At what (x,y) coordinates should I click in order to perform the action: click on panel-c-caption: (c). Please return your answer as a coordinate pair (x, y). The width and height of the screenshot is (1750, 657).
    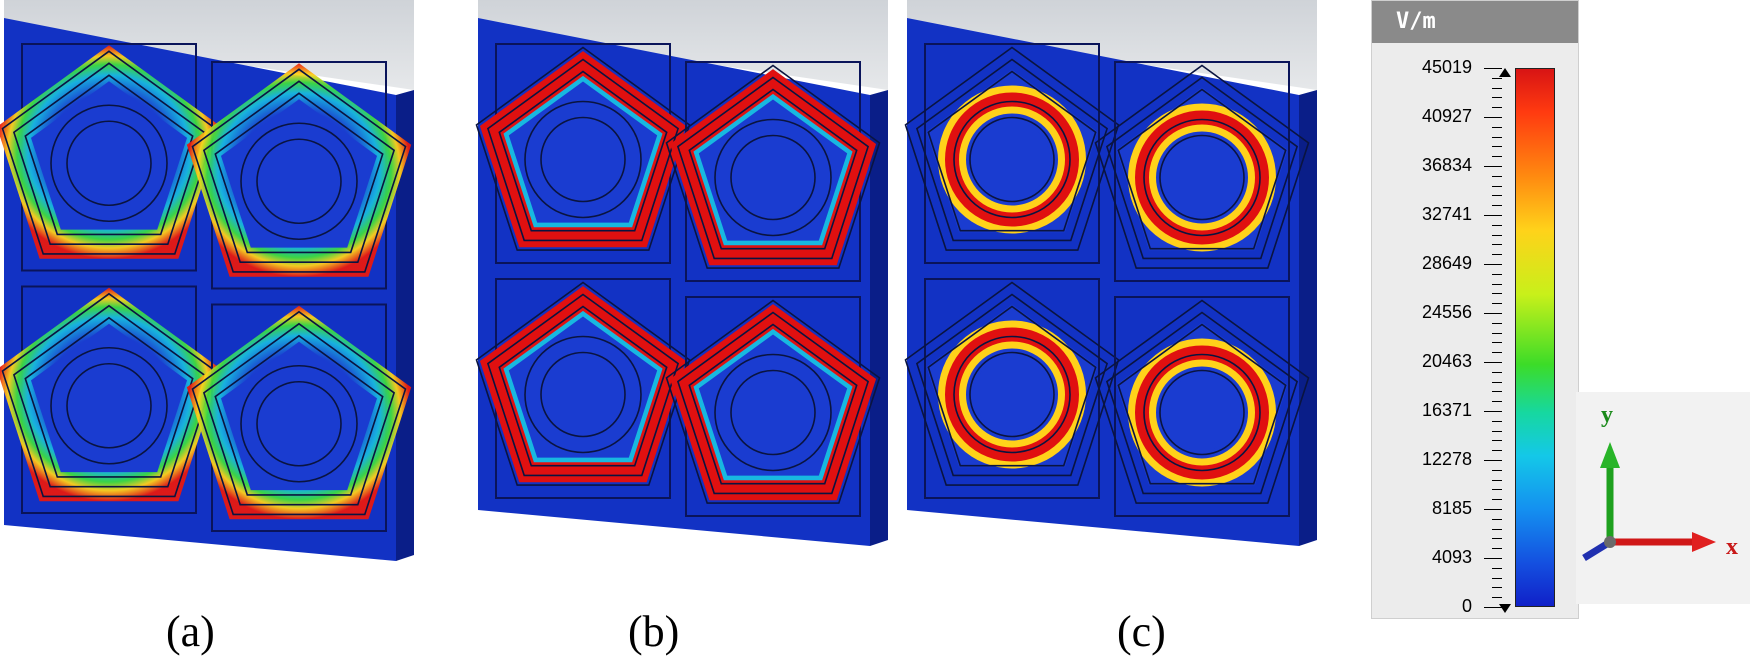
    Looking at the image, I should click on (1141, 631).